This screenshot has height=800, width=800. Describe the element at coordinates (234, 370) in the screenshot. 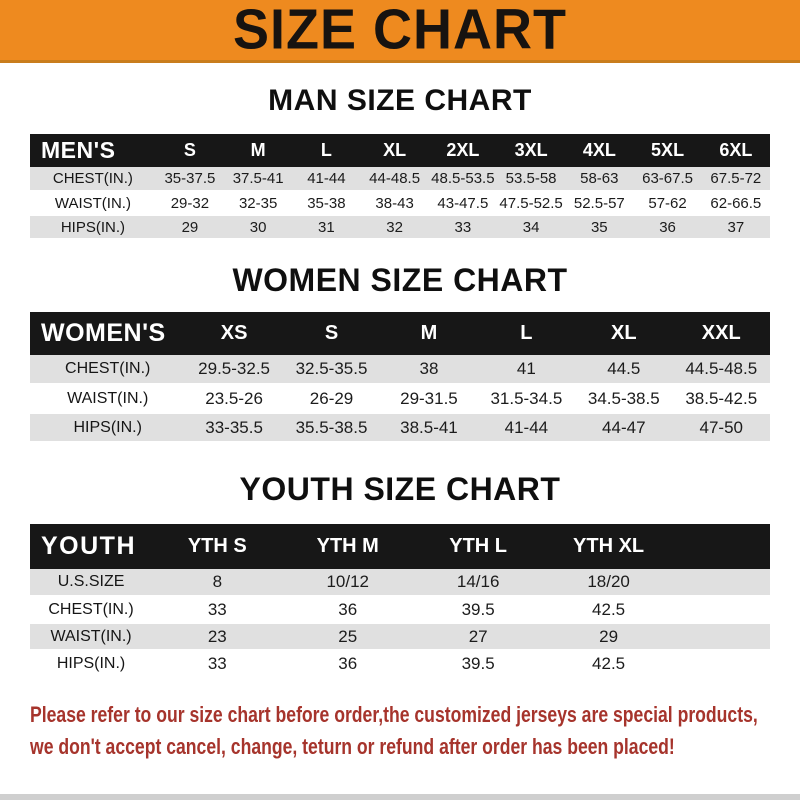

I see `size-cell: 29.5-32.5` at that location.